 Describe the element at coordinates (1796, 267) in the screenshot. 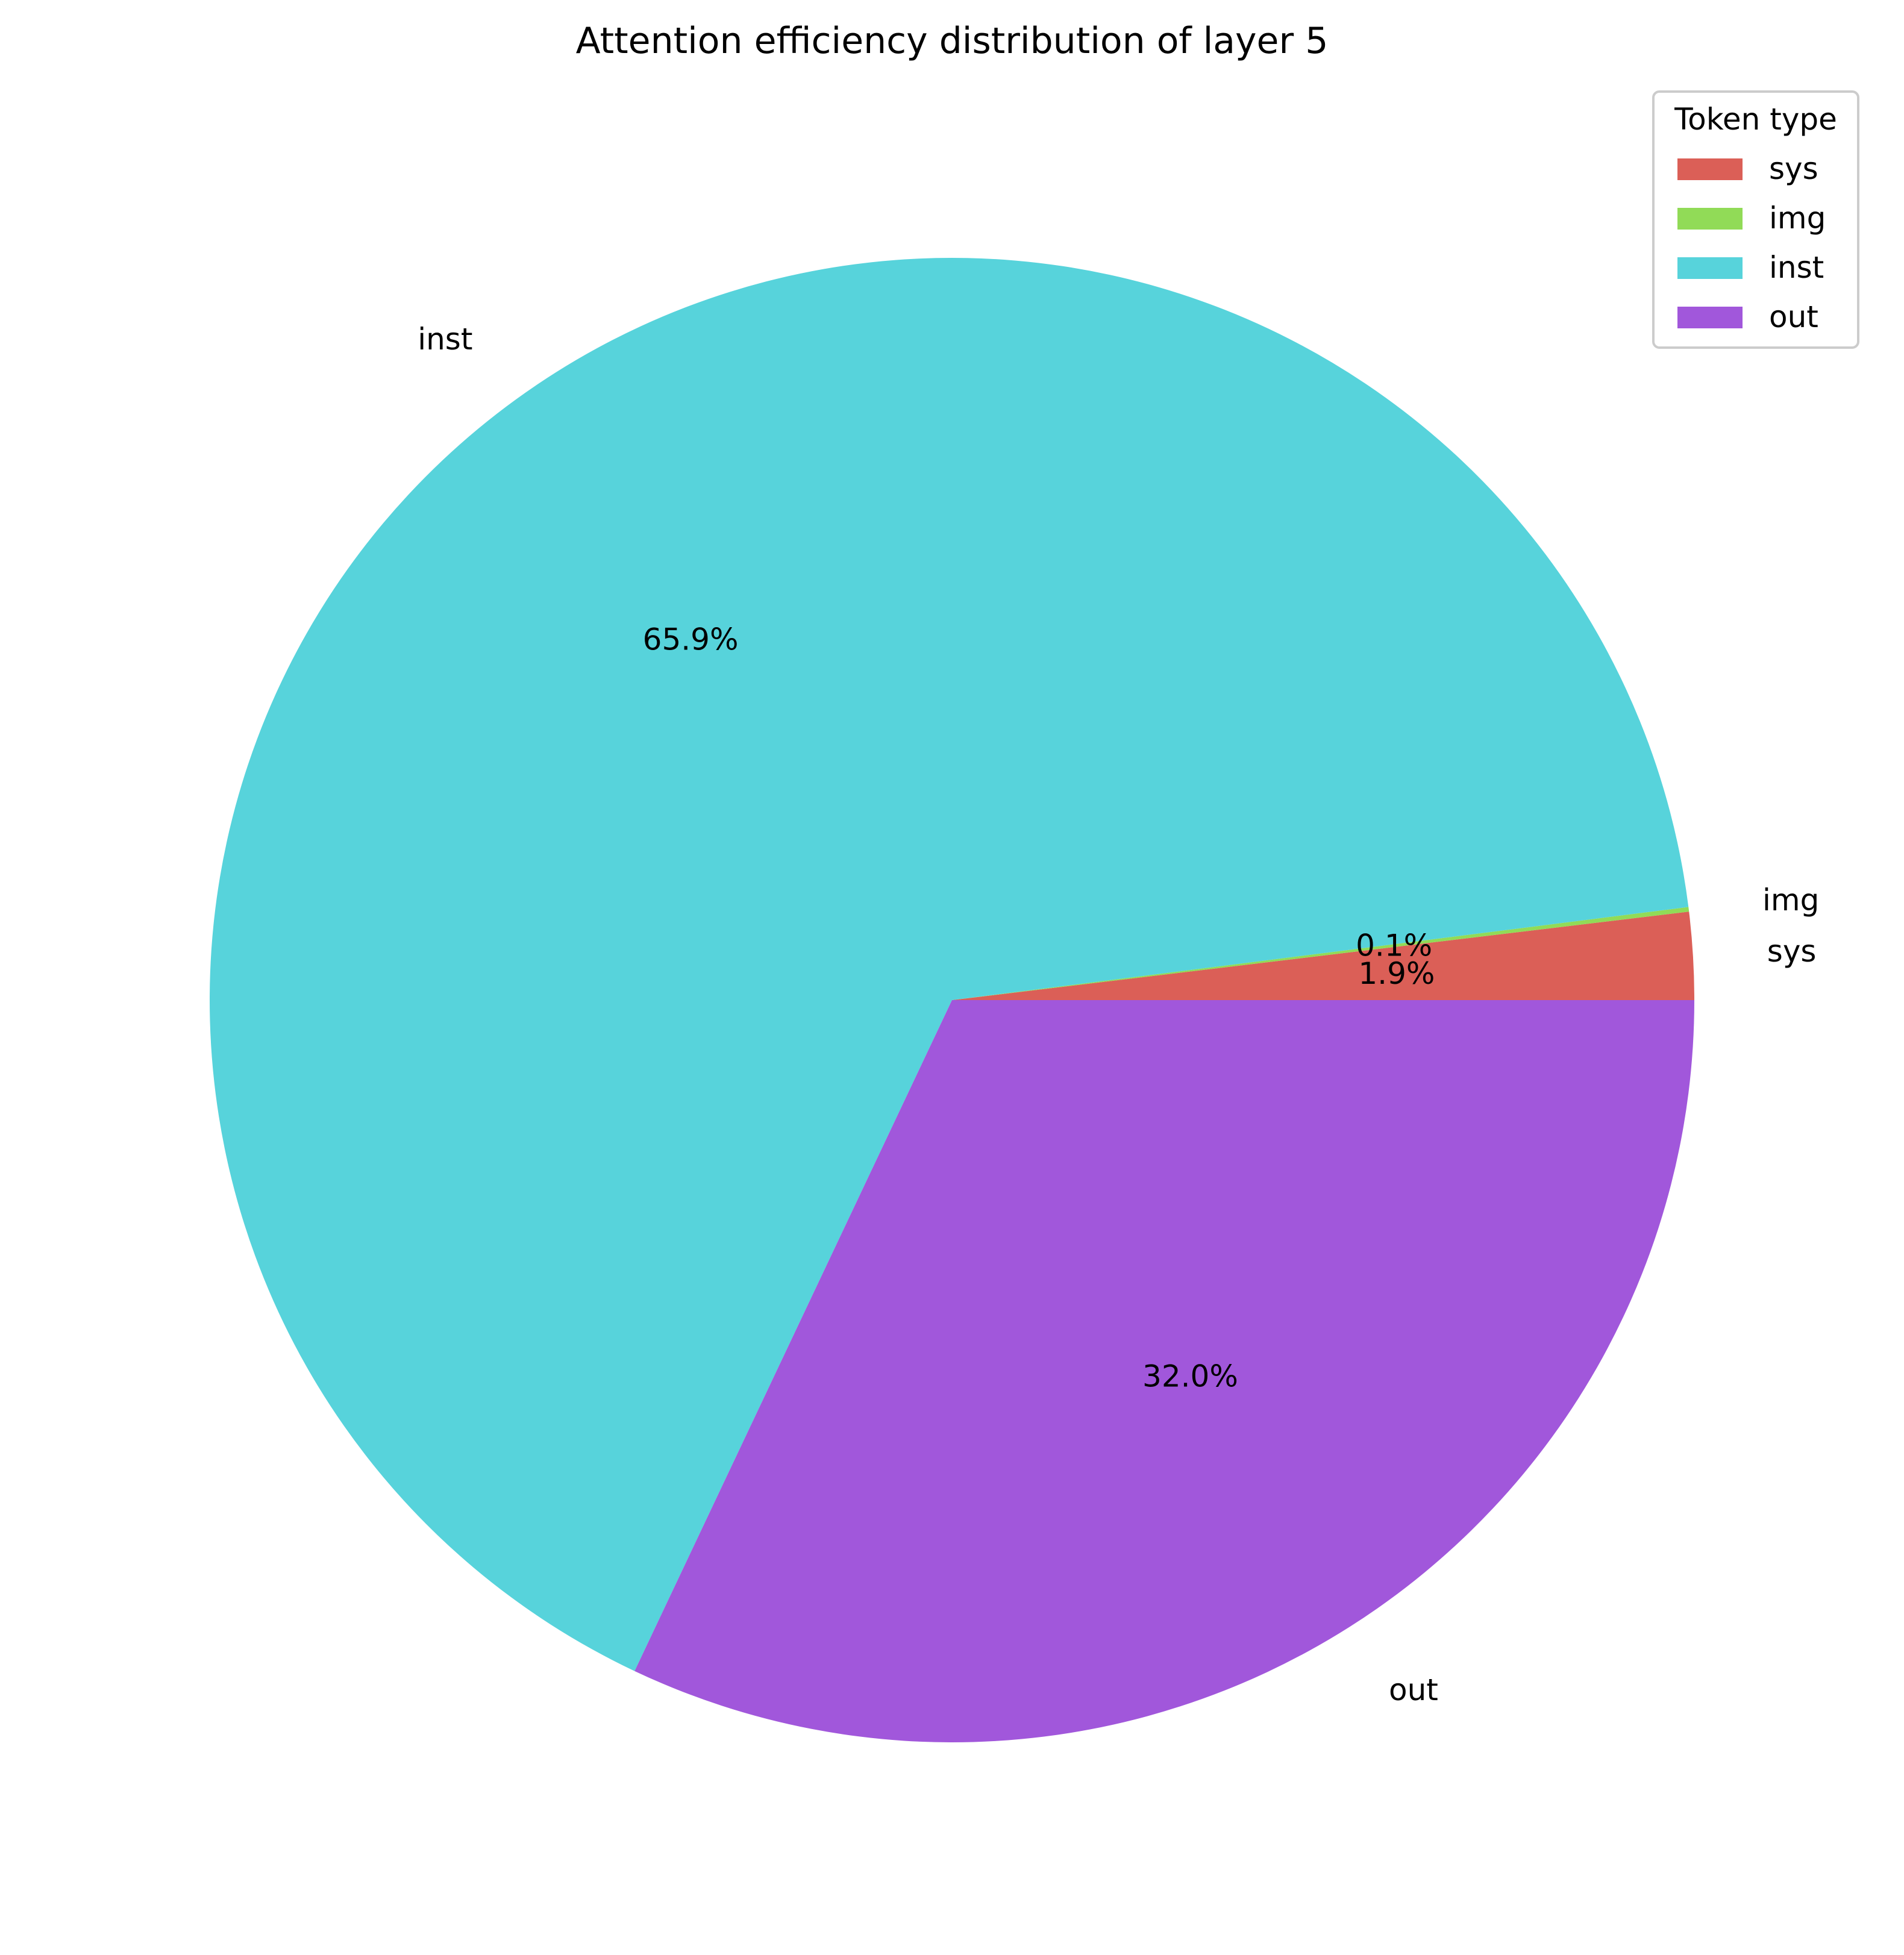

I see `legend-label-inst: inst` at that location.